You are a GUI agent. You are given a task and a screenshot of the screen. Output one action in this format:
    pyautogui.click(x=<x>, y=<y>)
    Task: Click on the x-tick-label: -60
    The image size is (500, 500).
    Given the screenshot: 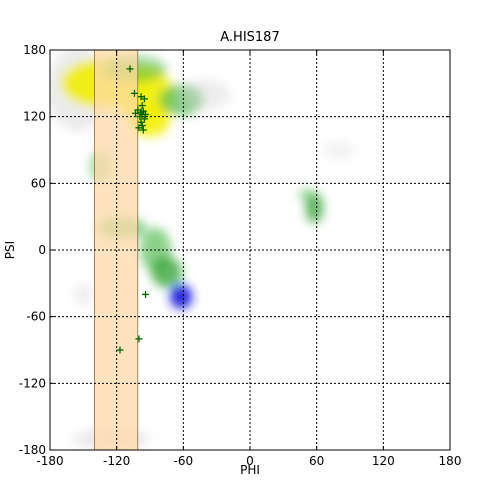 What is the action you would take?
    pyautogui.click(x=184, y=461)
    